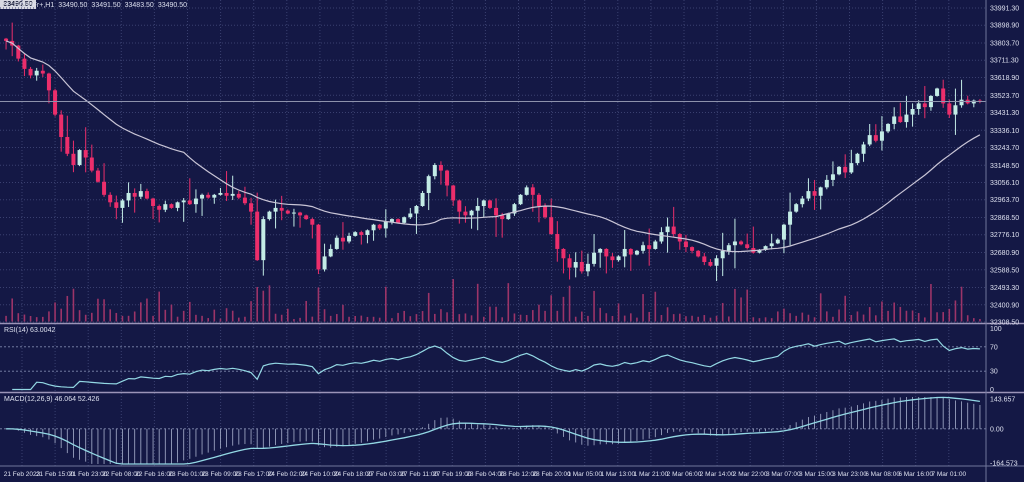 Image resolution: width=1024 pixels, height=482 pixels. What do you see at coordinates (1004, 131) in the screenshot?
I see `price-axis-label: 33336.10` at bounding box center [1004, 131].